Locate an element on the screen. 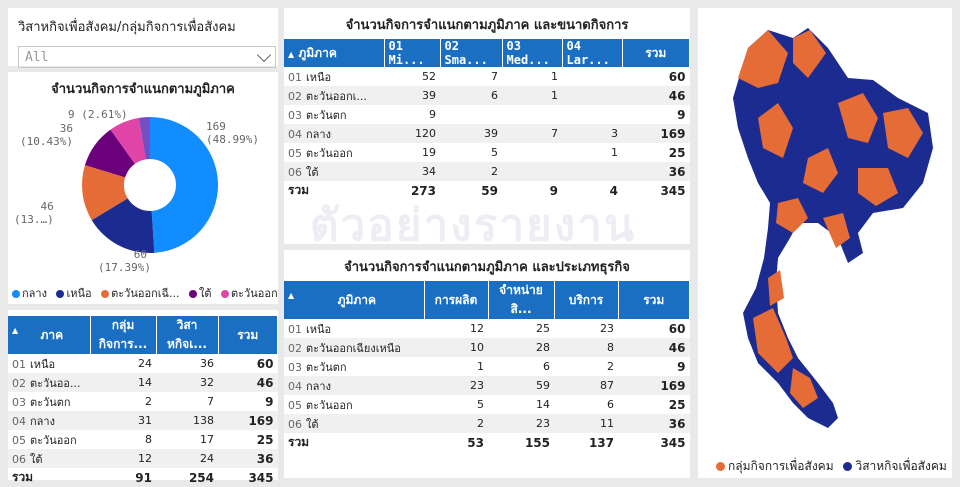 This screenshot has width=960, height=487. table-total-cell: 53 is located at coordinates (475, 442).